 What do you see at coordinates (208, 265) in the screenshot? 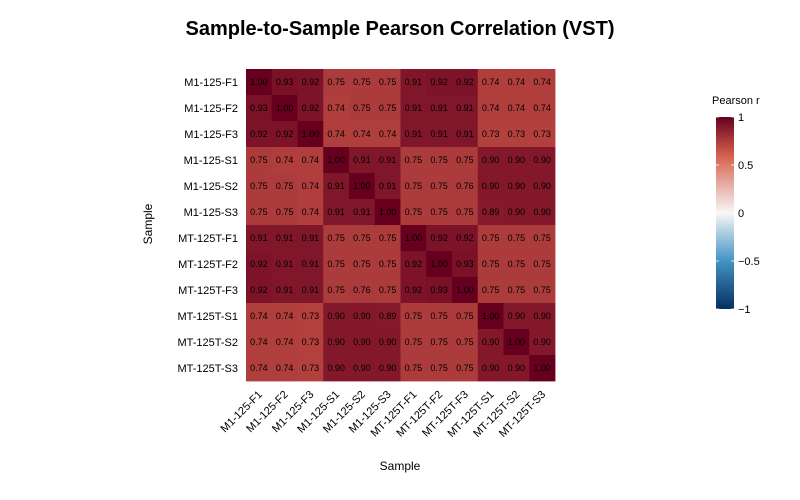
I see `row-tick-label: MT-125T-F2` at bounding box center [208, 265].